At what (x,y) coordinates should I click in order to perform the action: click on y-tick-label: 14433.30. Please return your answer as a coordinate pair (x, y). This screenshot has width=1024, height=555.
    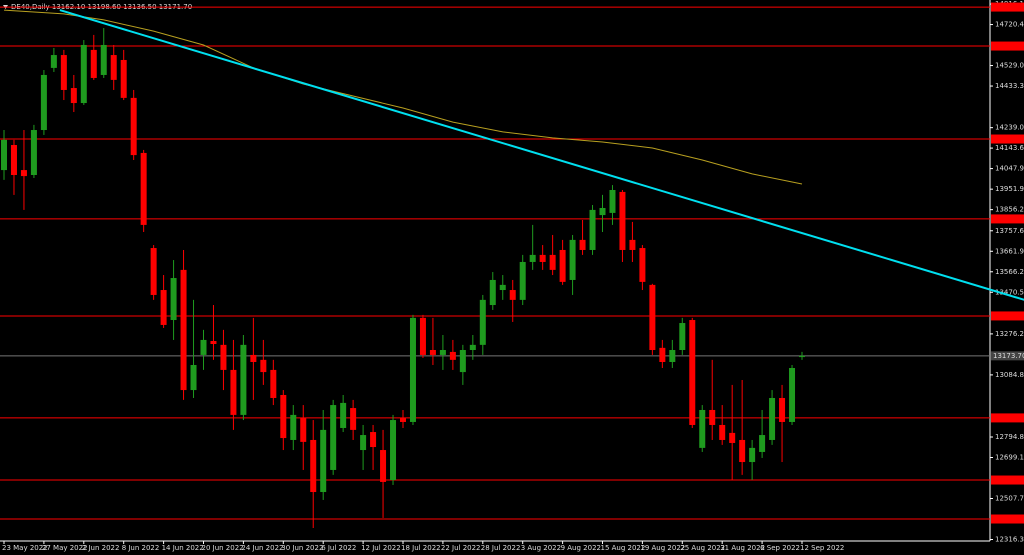
    Looking at the image, I should click on (1009, 86).